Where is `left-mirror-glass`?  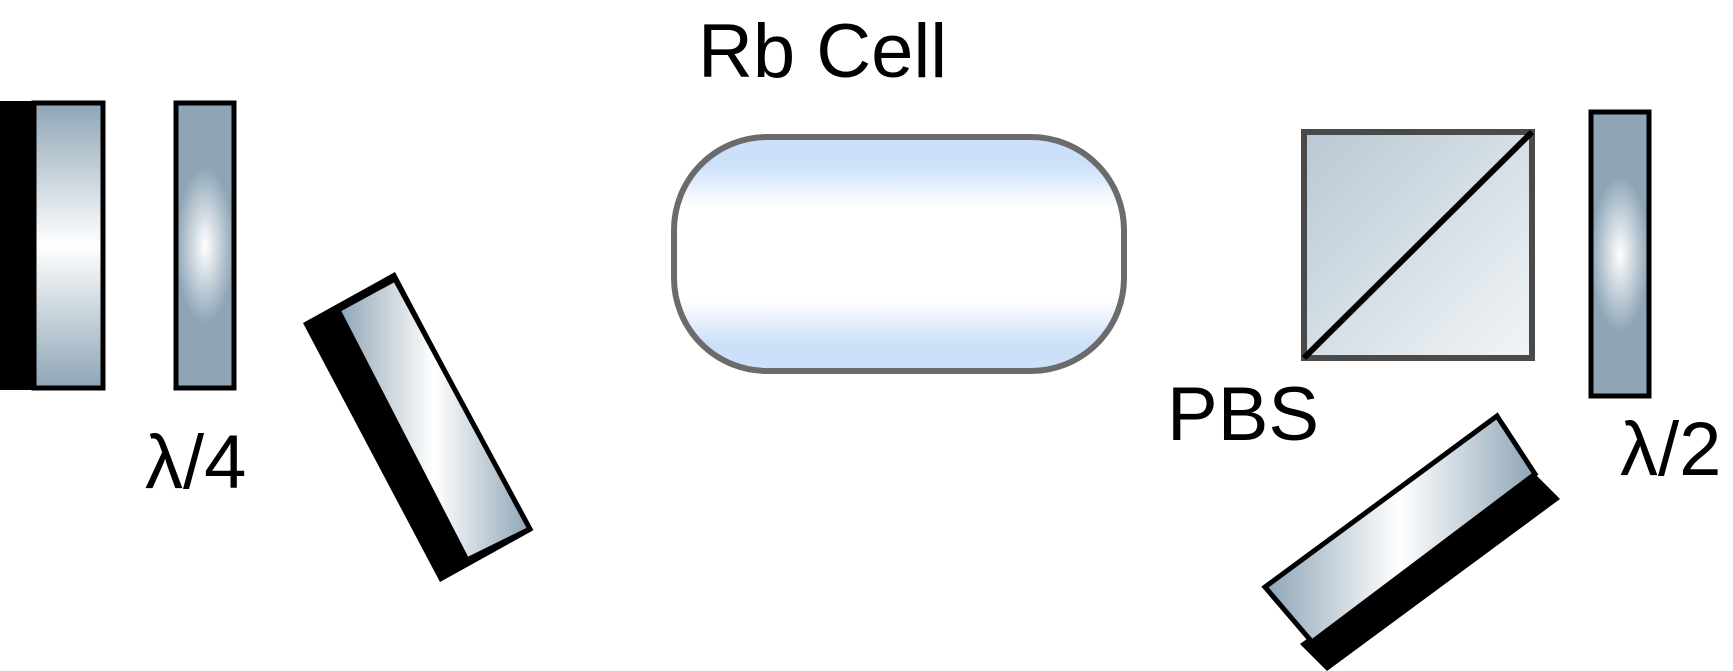 left-mirror-glass is located at coordinates (68, 245).